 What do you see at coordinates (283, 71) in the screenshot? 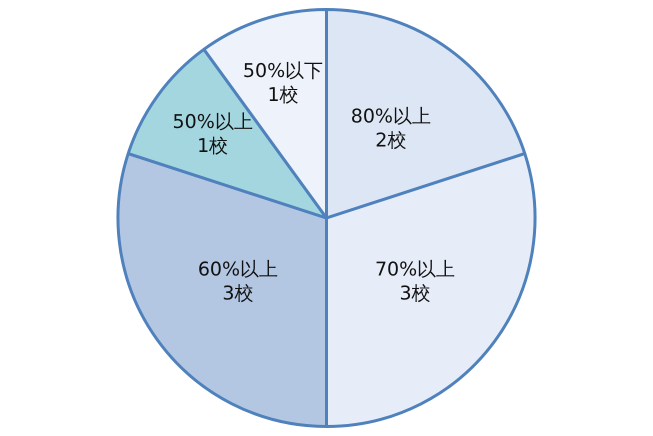
I see `slice-label: 50%以下` at bounding box center [283, 71].